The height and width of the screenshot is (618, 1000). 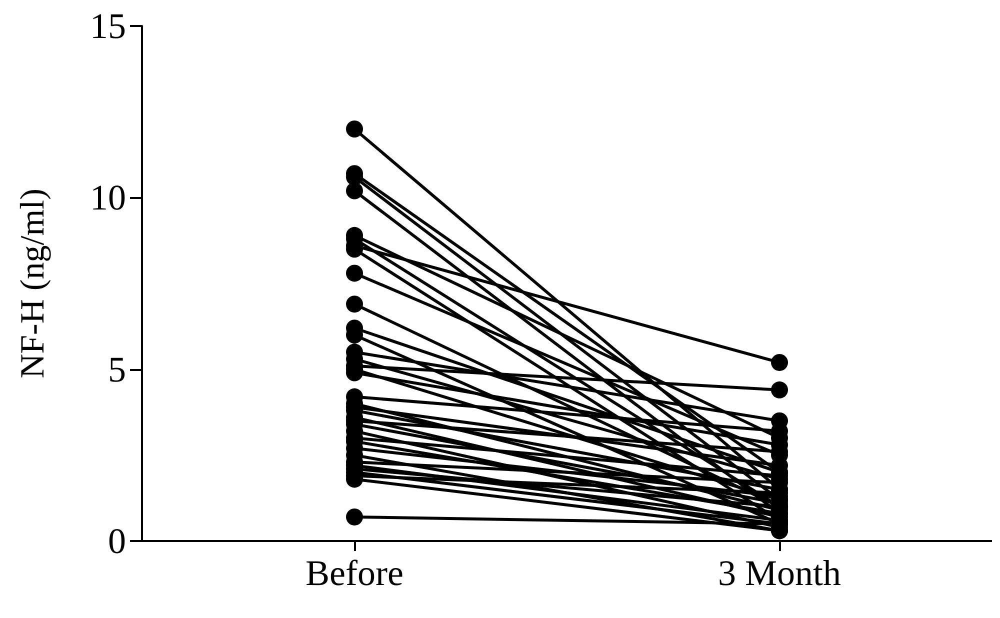 I want to click on y-tick-label: 10, so click(x=108, y=198).